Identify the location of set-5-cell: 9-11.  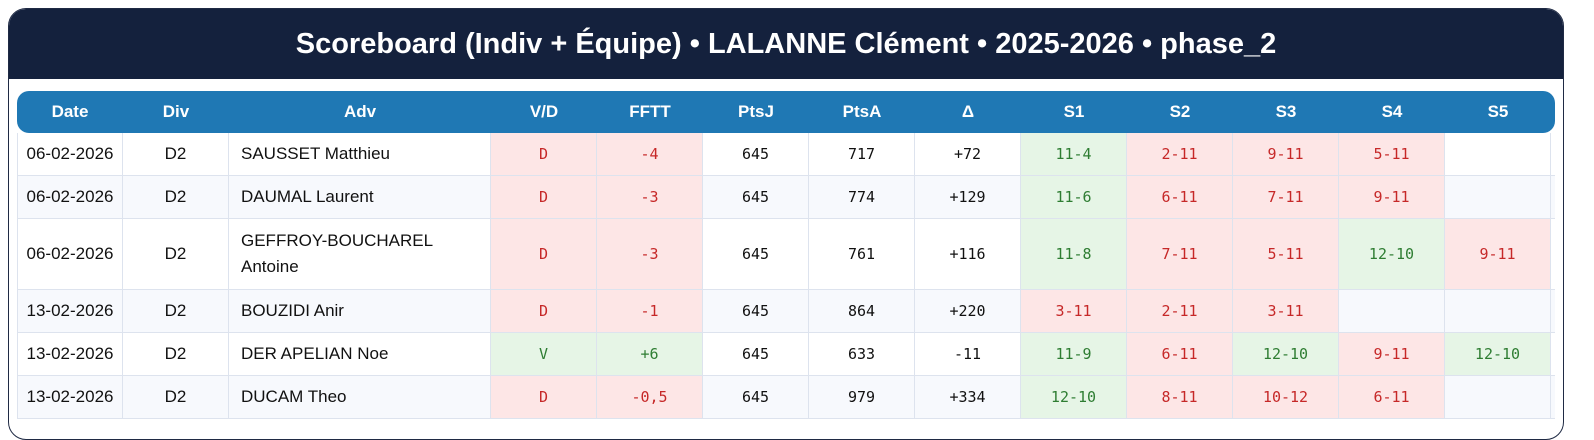
(1498, 254).